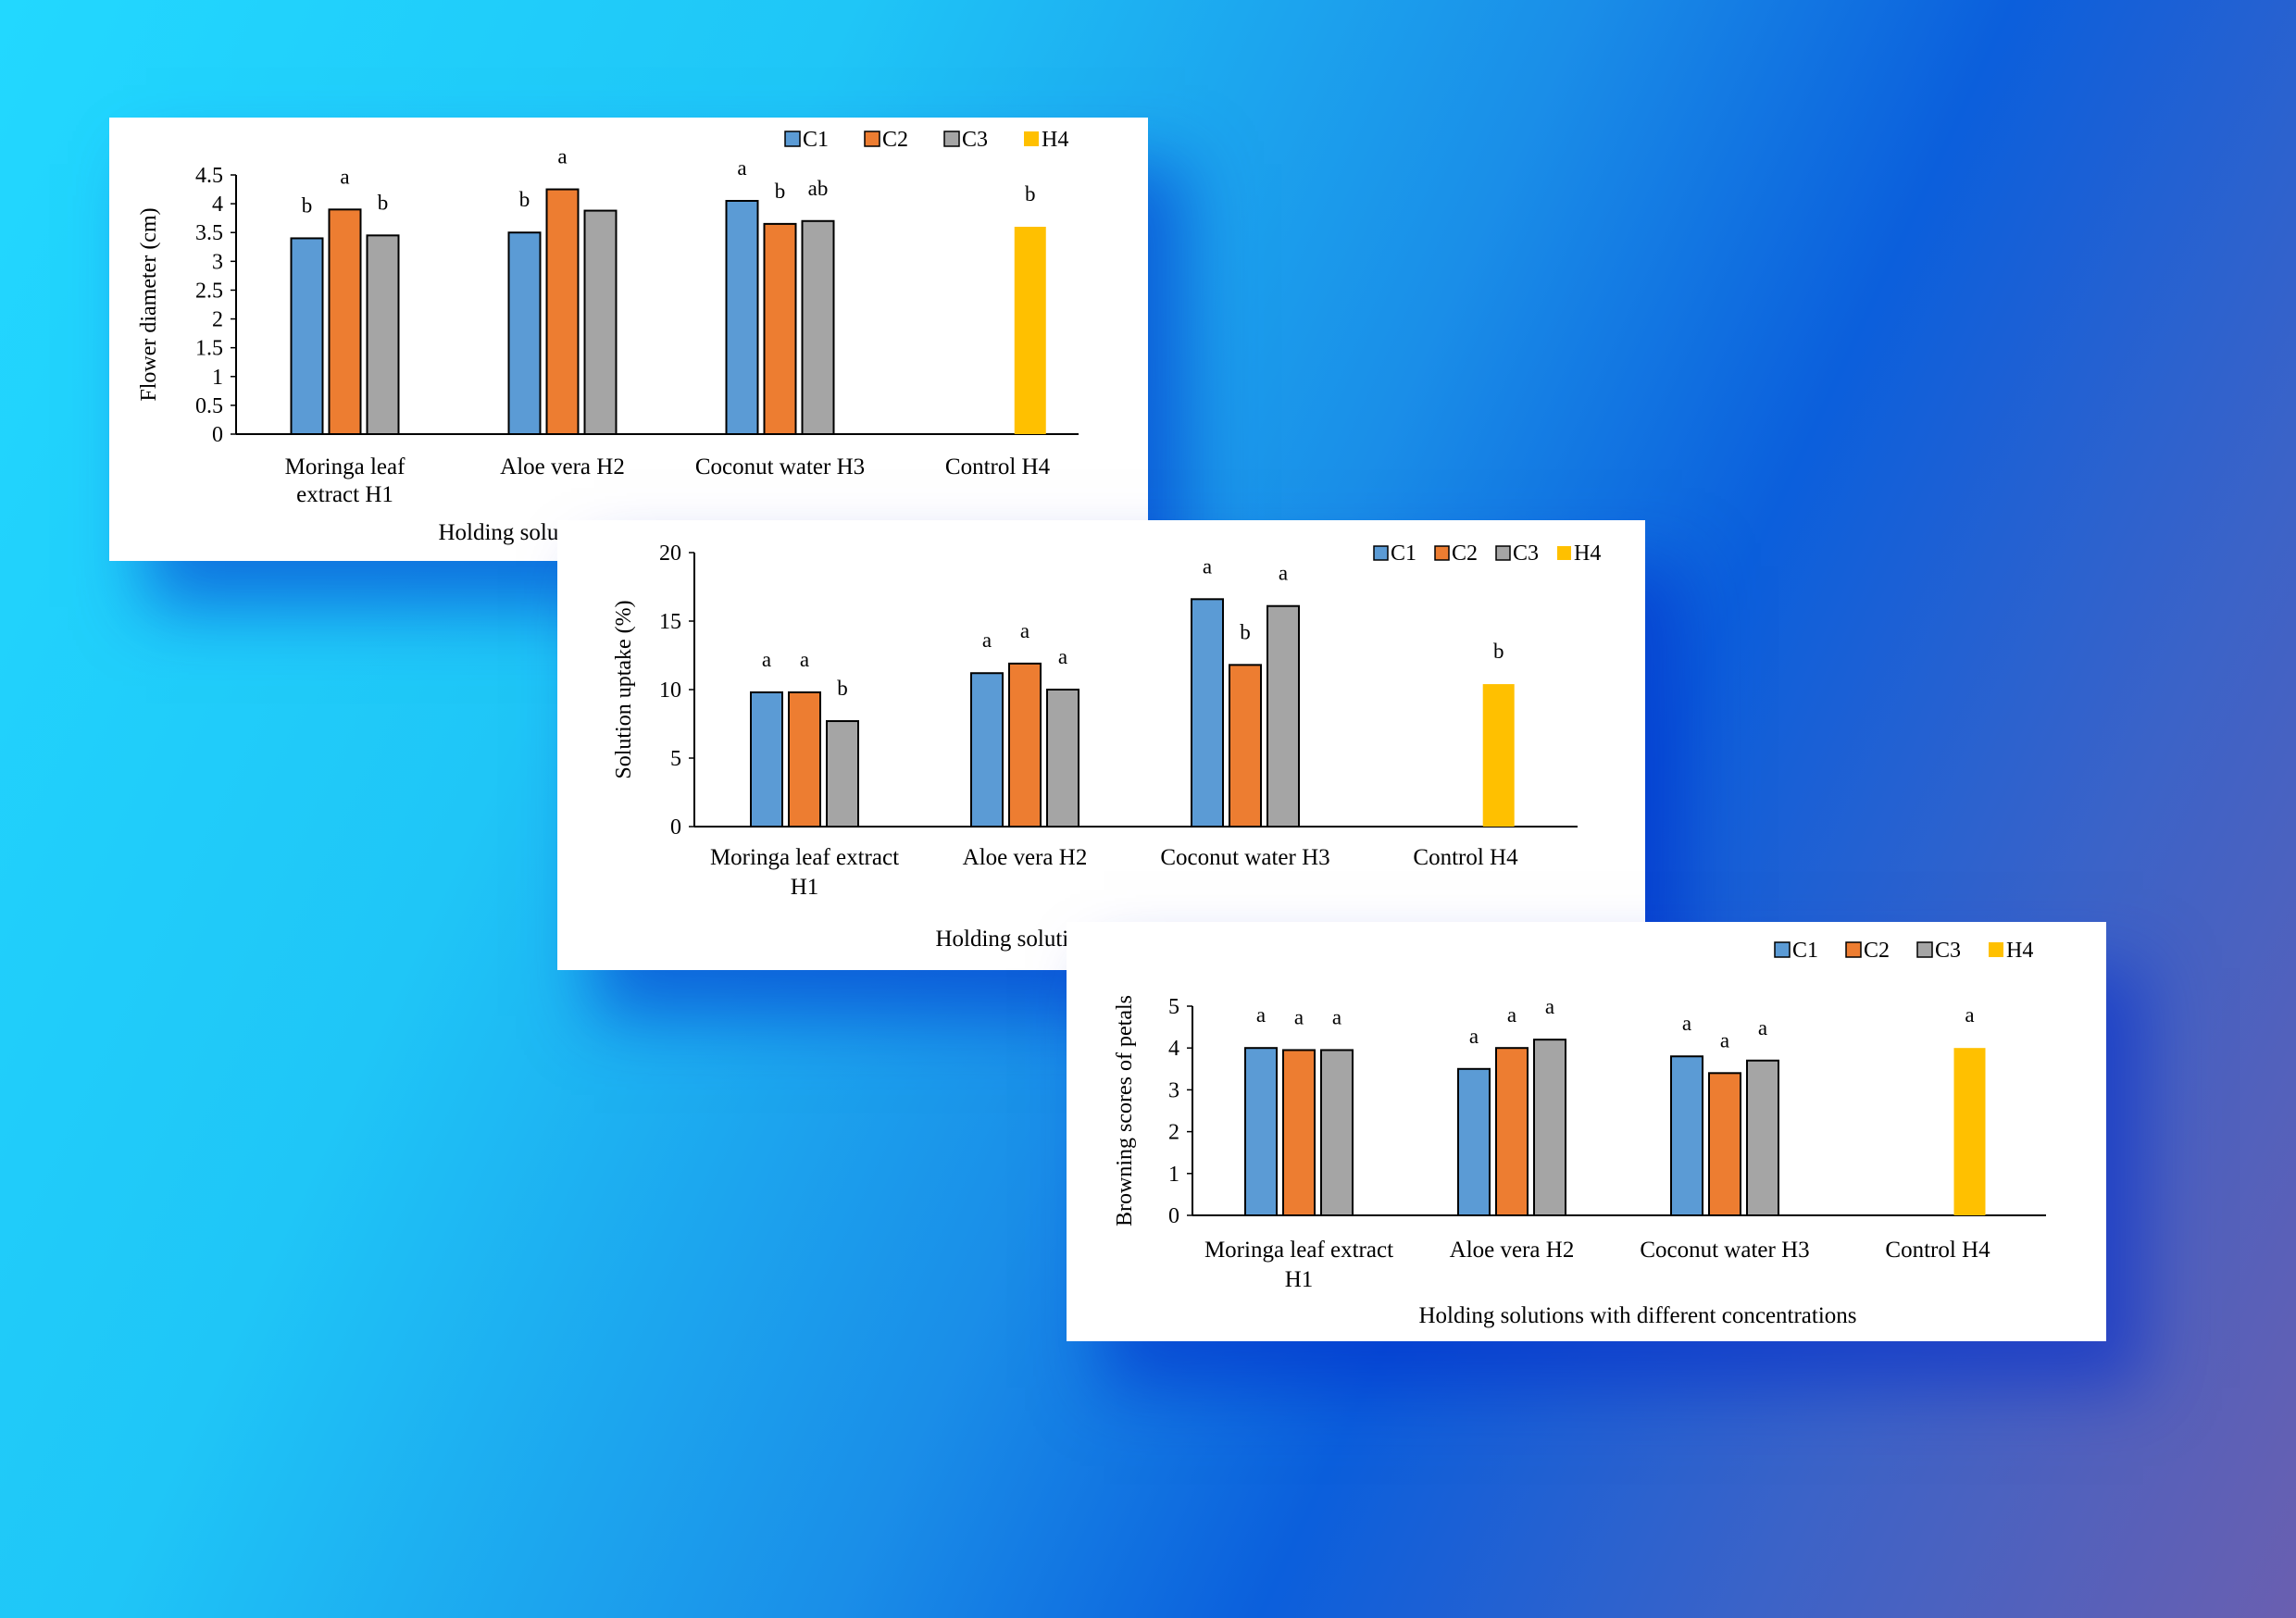 This screenshot has width=2296, height=1618. Describe the element at coordinates (345, 466) in the screenshot. I see `x-category-label: Moringa leaf` at that location.